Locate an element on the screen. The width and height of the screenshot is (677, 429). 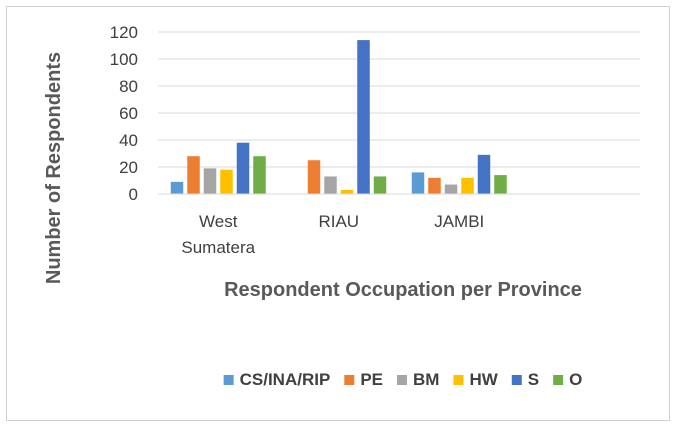
y-axis-ticks: 0 20 40 60 80 100 120 is located at coordinates (124, 113).